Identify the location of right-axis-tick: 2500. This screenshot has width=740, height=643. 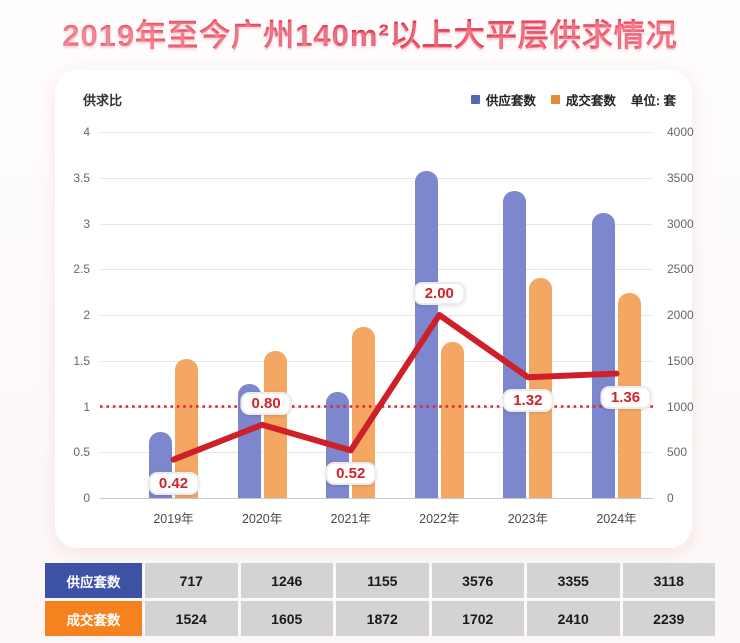
(680, 269).